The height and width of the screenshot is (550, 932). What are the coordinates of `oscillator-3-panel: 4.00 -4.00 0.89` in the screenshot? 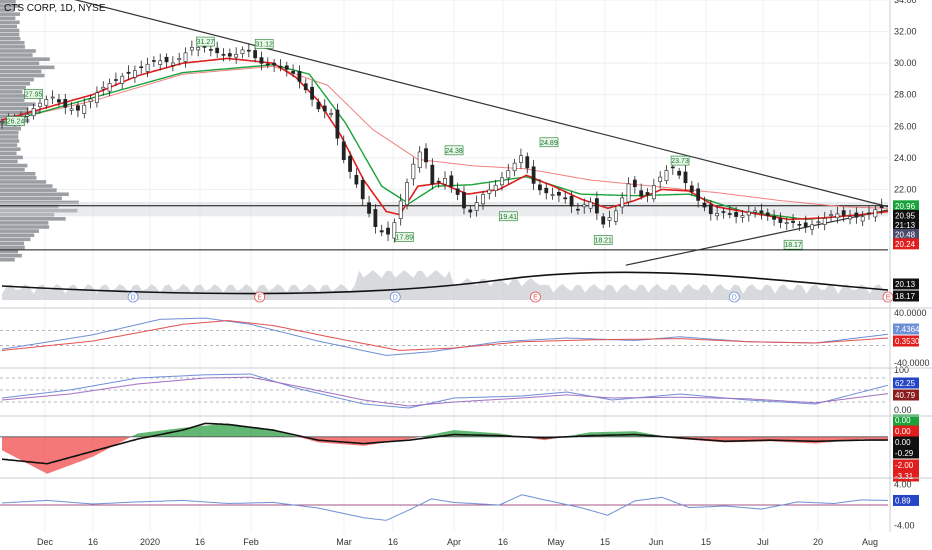 It's located at (459, 505).